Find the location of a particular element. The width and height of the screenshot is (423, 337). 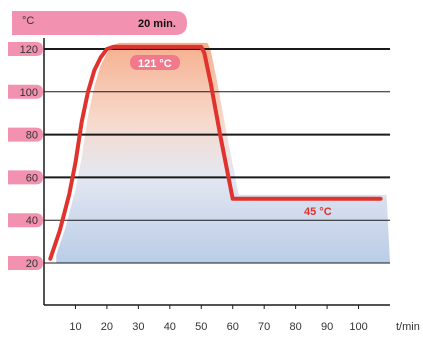

sterilization-temp-label: 121 °C is located at coordinates (155, 64).